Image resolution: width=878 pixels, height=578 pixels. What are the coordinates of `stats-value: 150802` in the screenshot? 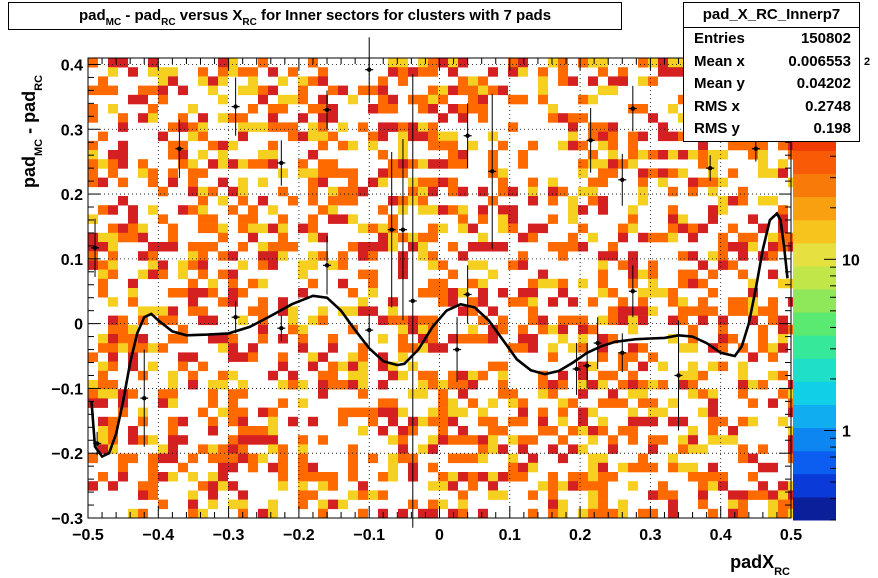 It's located at (825, 38).